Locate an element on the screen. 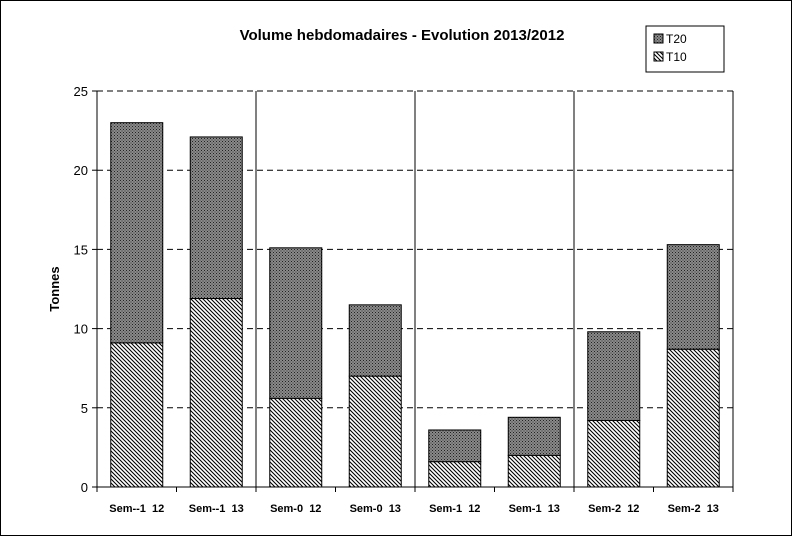  y-tick-label: 5 is located at coordinates (84, 408).